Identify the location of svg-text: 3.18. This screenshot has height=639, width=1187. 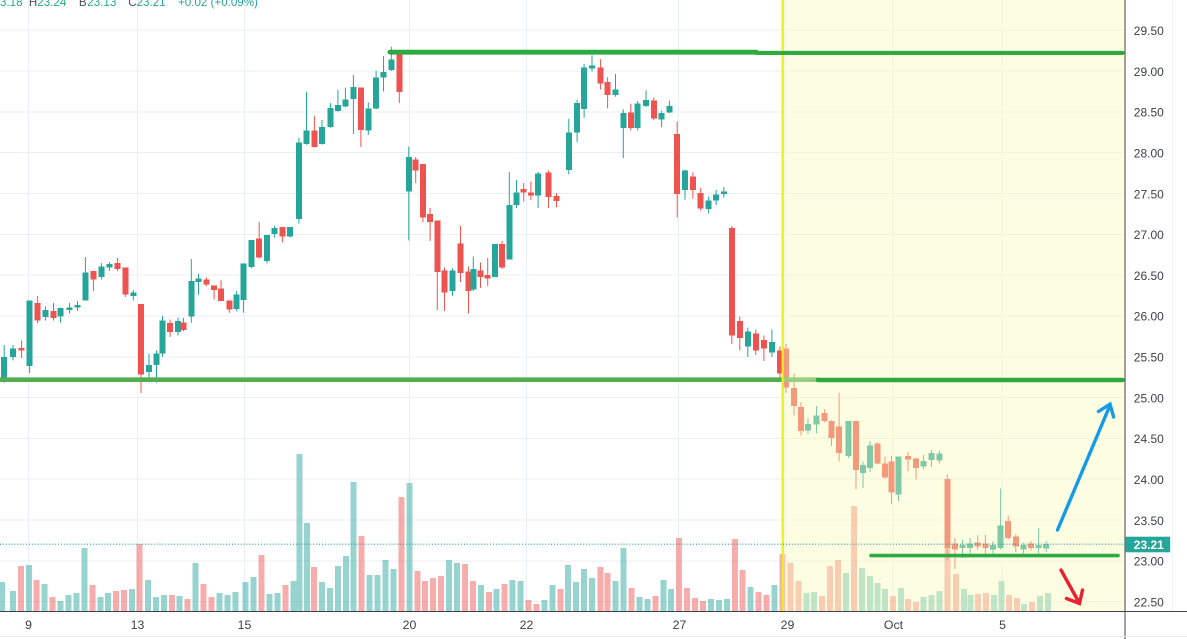
(11, 4).